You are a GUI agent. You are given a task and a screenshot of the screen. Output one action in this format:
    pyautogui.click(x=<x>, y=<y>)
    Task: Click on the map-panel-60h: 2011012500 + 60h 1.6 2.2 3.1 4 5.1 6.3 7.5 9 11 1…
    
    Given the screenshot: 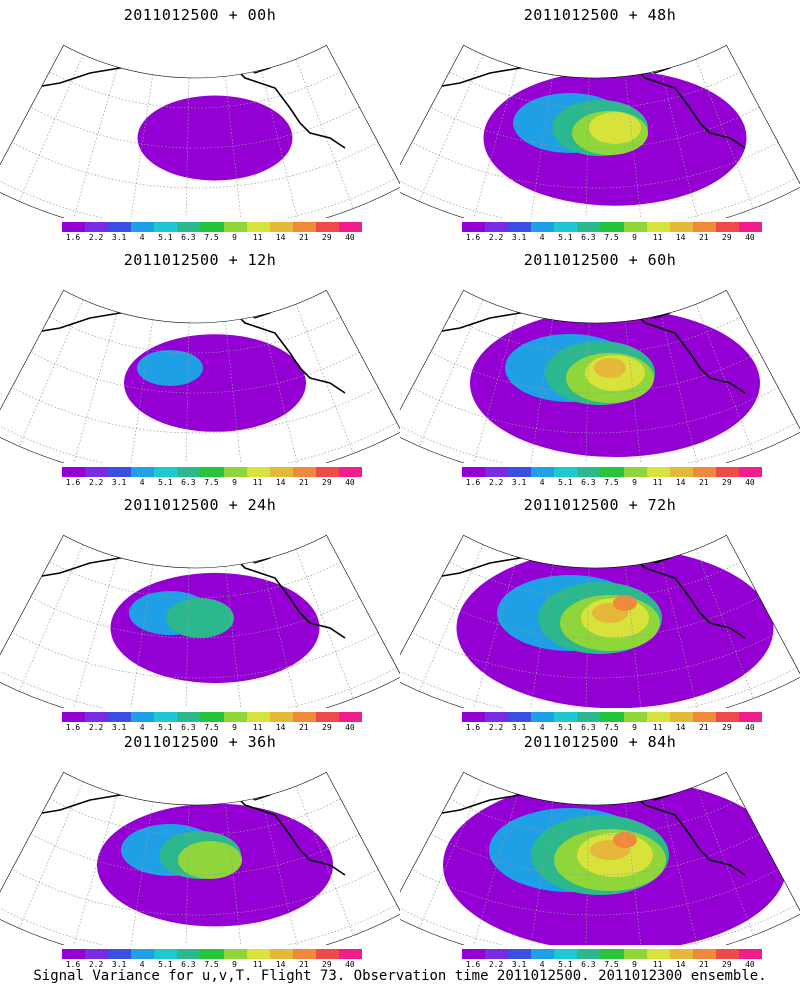 What is the action you would take?
    pyautogui.click(x=600, y=367)
    